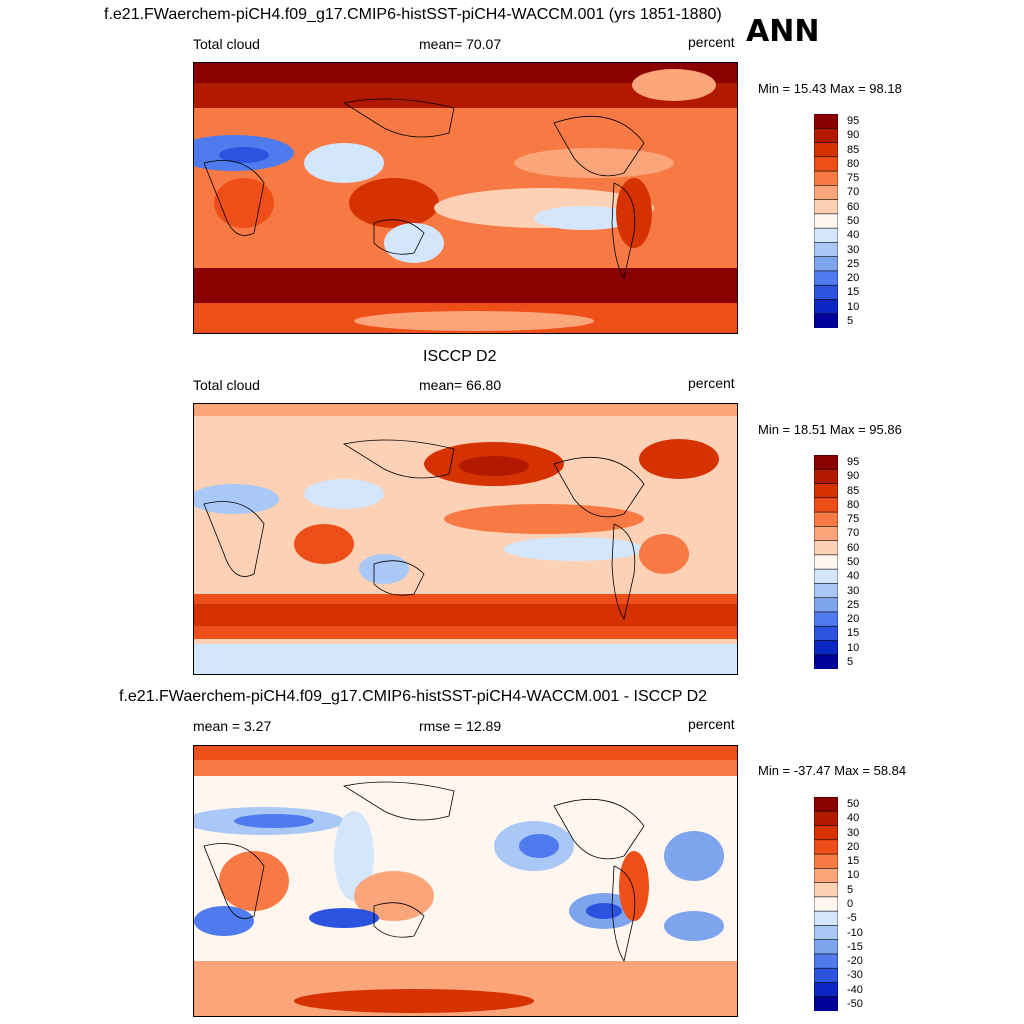 This screenshot has height=1024, width=1024. I want to click on panel3-map, so click(465, 881).